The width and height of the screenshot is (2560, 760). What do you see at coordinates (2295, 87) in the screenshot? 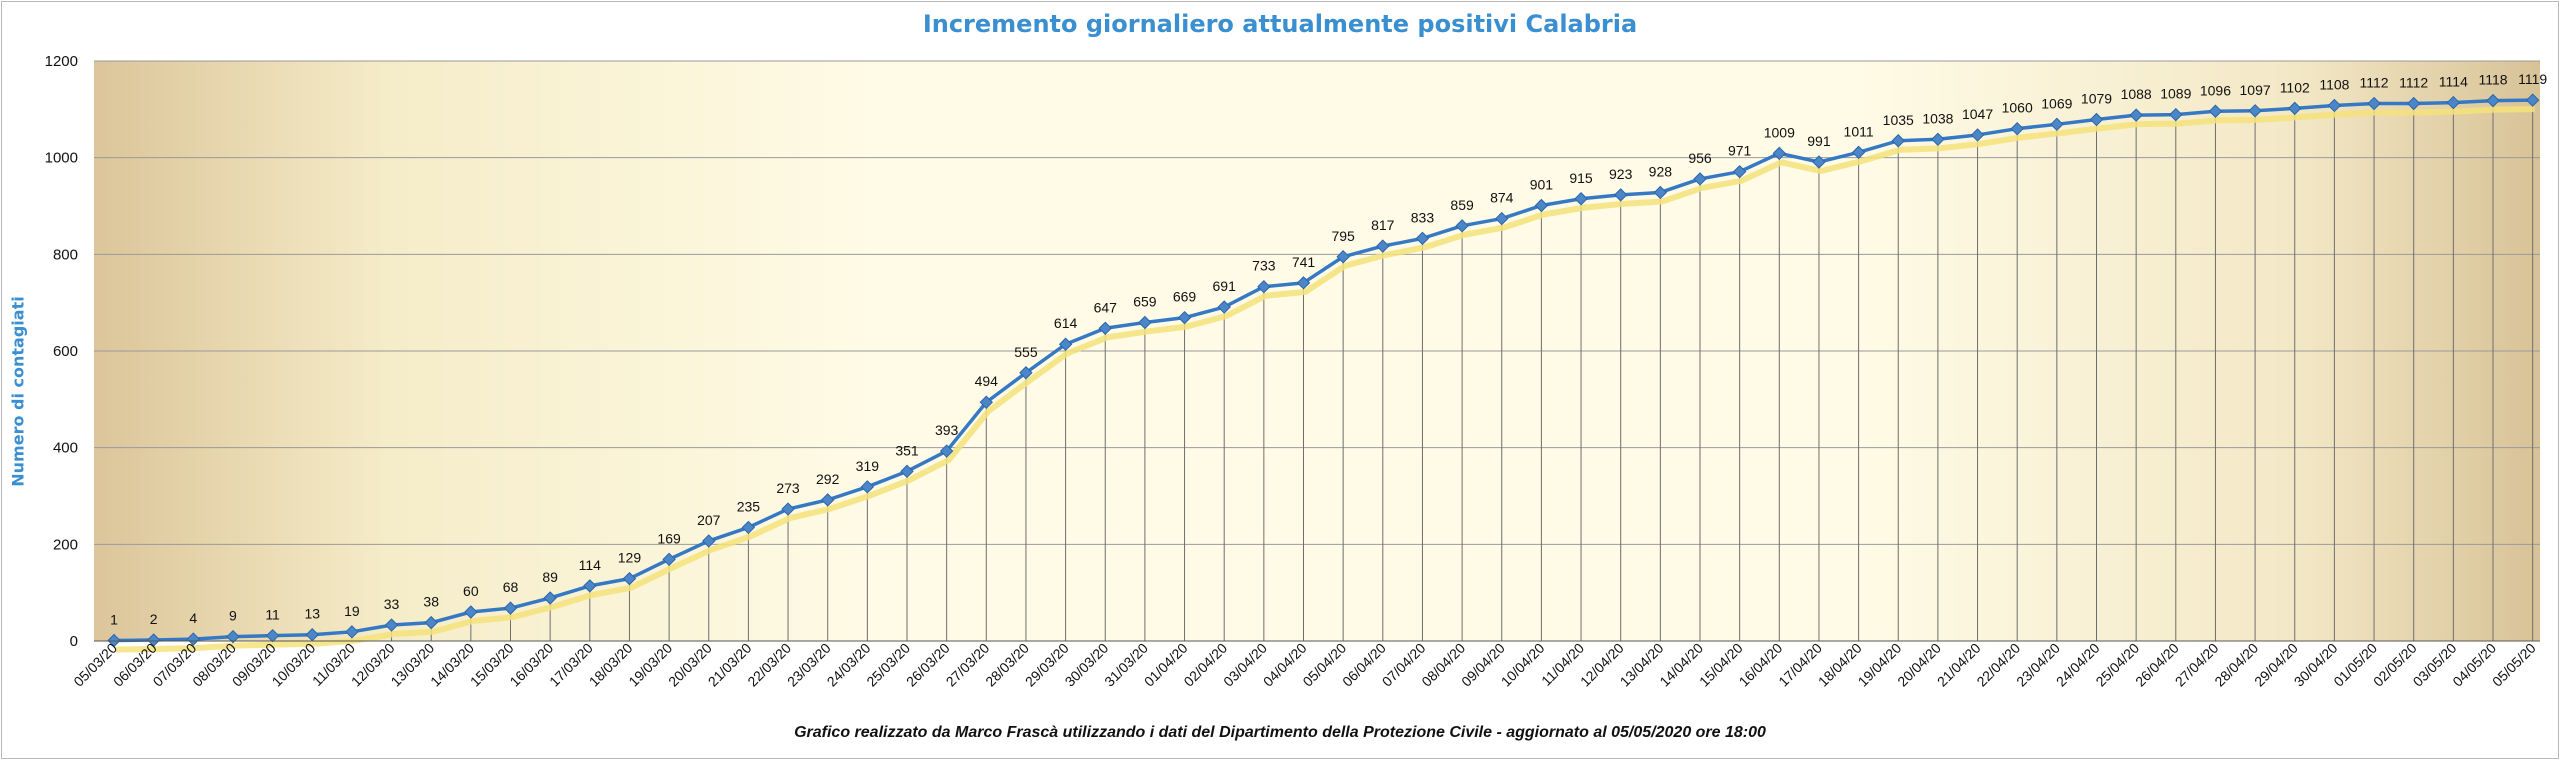
I see `data-label: 1102` at bounding box center [2295, 87].